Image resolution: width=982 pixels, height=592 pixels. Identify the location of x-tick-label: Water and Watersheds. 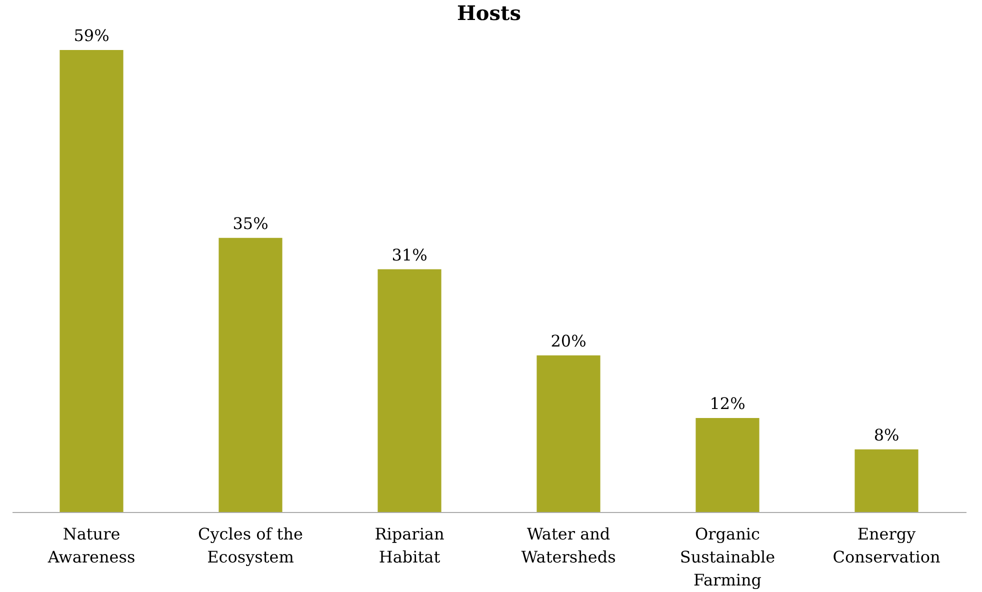
(568, 545).